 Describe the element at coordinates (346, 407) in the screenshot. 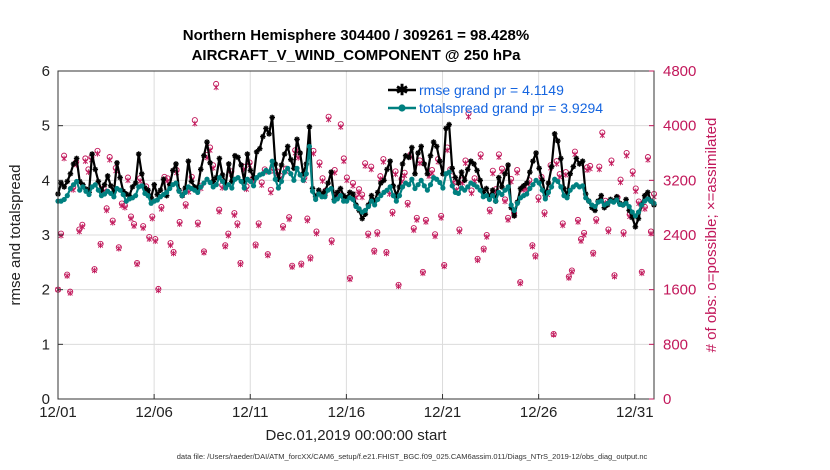

I see `x-axis-ticks: 12/01 12/06 12/11 12/16 12/21 12/26 12/31` at that location.